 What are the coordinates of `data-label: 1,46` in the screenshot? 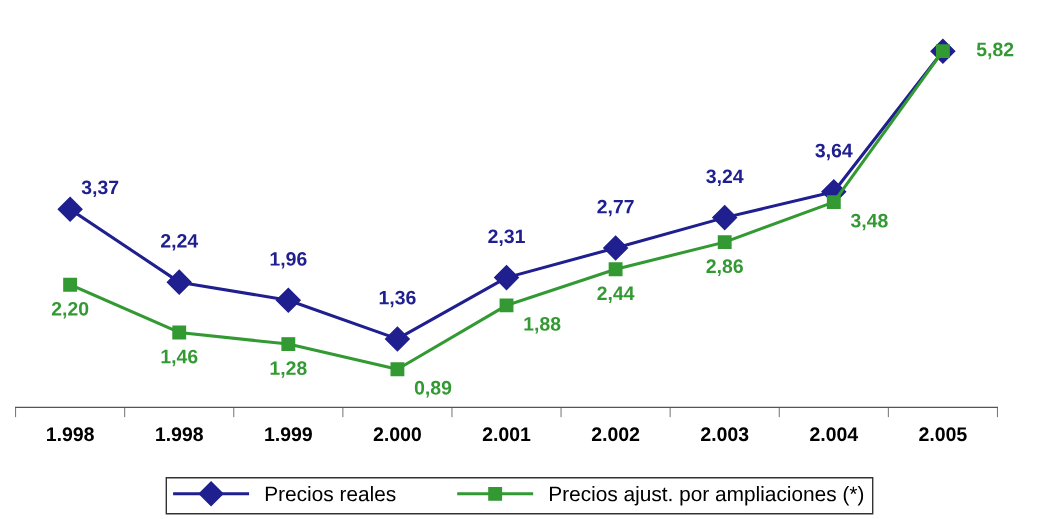 It's located at (179, 358).